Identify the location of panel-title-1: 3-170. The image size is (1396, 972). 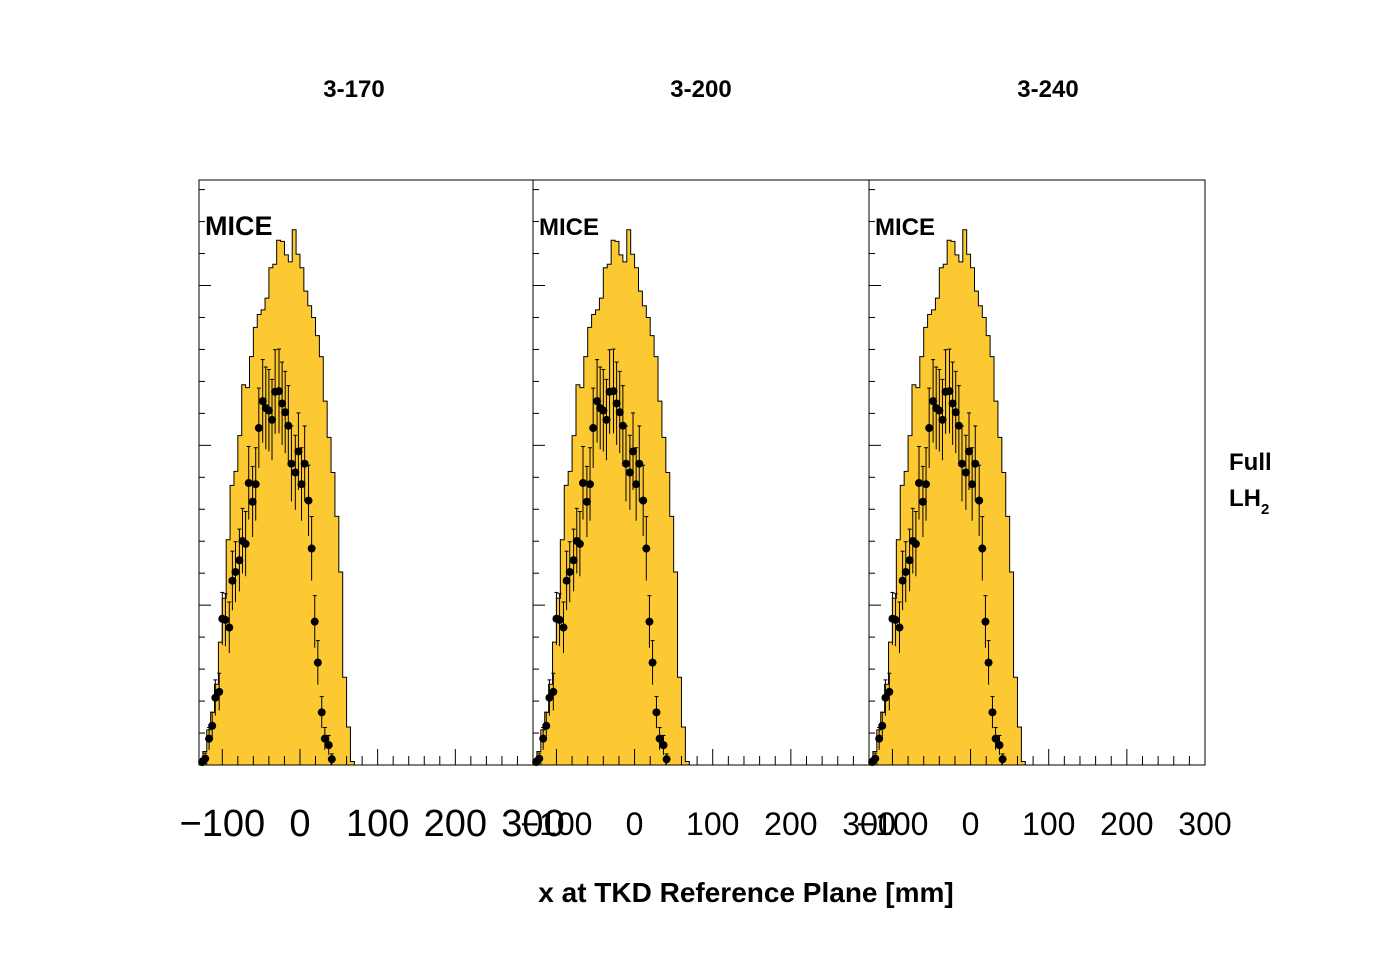
(353, 89).